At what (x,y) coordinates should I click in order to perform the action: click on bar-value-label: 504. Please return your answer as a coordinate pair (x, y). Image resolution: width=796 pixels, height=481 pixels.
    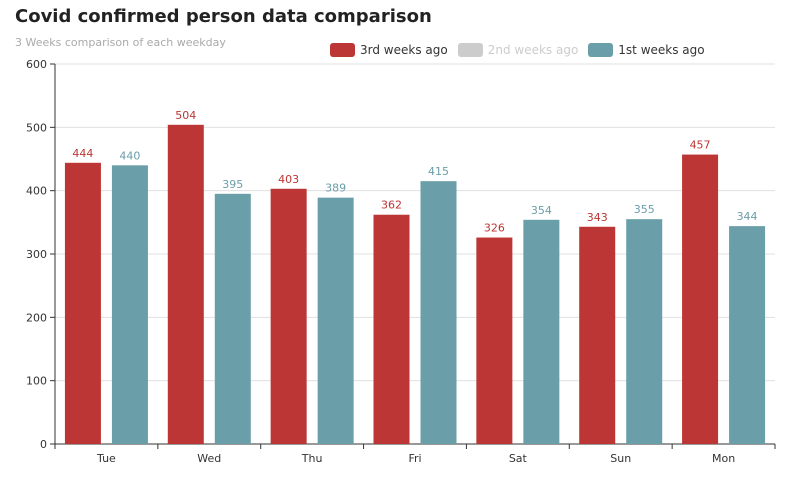
    Looking at the image, I should click on (185, 115).